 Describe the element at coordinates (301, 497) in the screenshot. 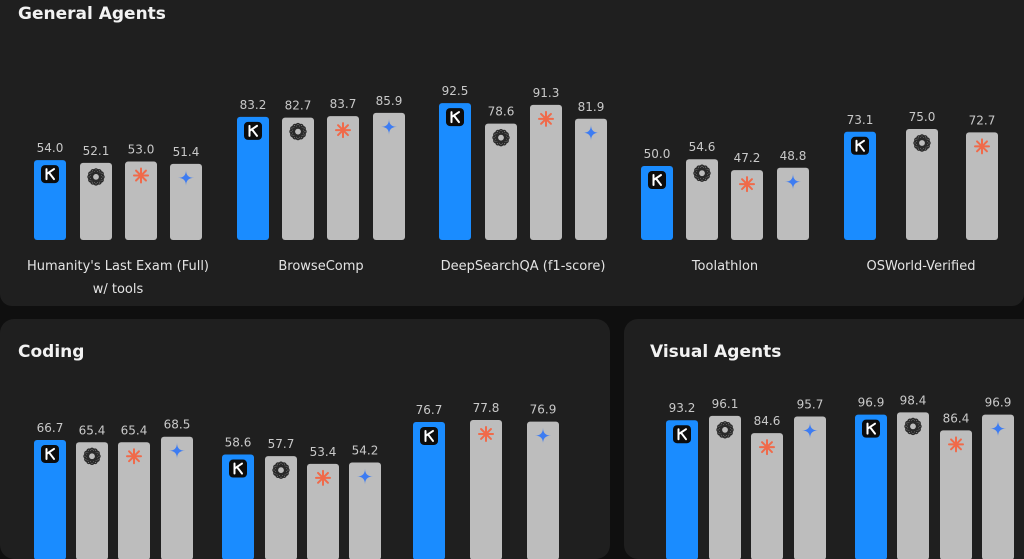

I see `bar-group: 58.6 57.7 53.4 54.2` at that location.